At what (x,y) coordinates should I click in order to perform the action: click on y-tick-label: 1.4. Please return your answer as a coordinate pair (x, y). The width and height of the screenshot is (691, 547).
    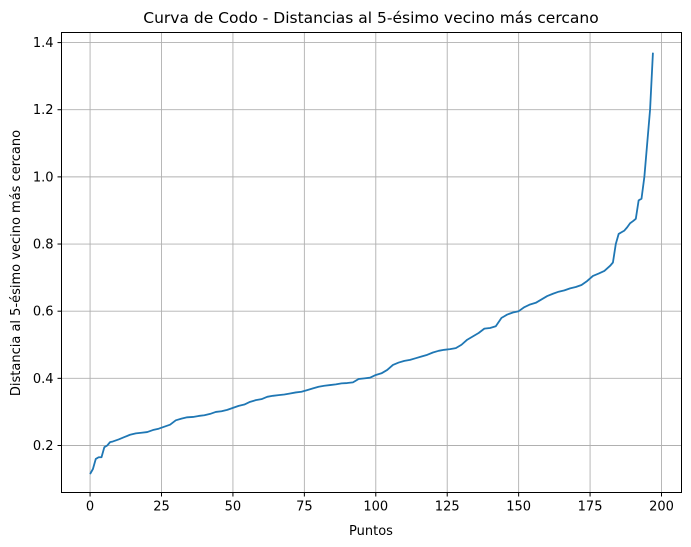
    Looking at the image, I should click on (43, 43).